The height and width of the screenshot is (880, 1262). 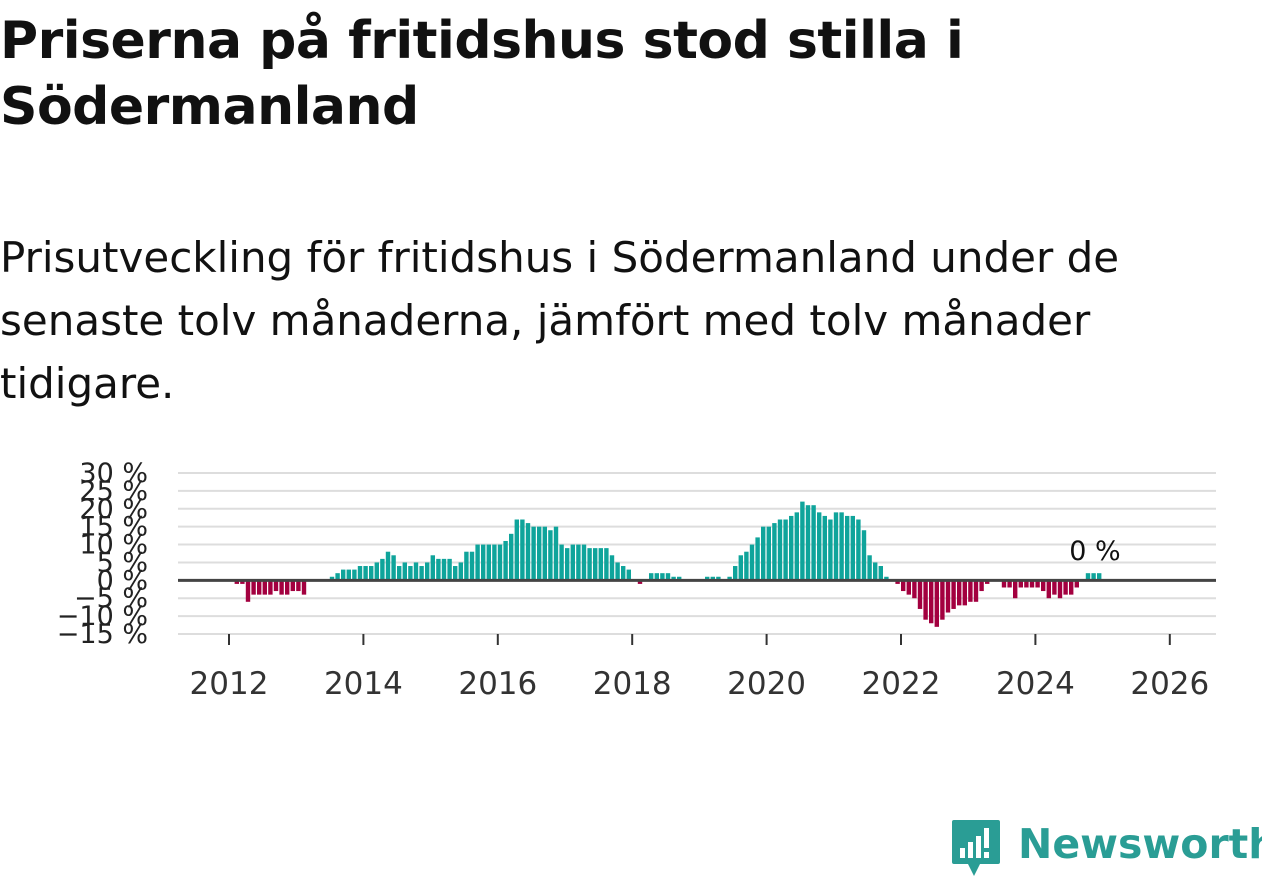 I want to click on y-axis-labels: 30 %25 %20 %15 %10 %5 %0 %−5 %−10 %−15 %, so click(x=102, y=554).